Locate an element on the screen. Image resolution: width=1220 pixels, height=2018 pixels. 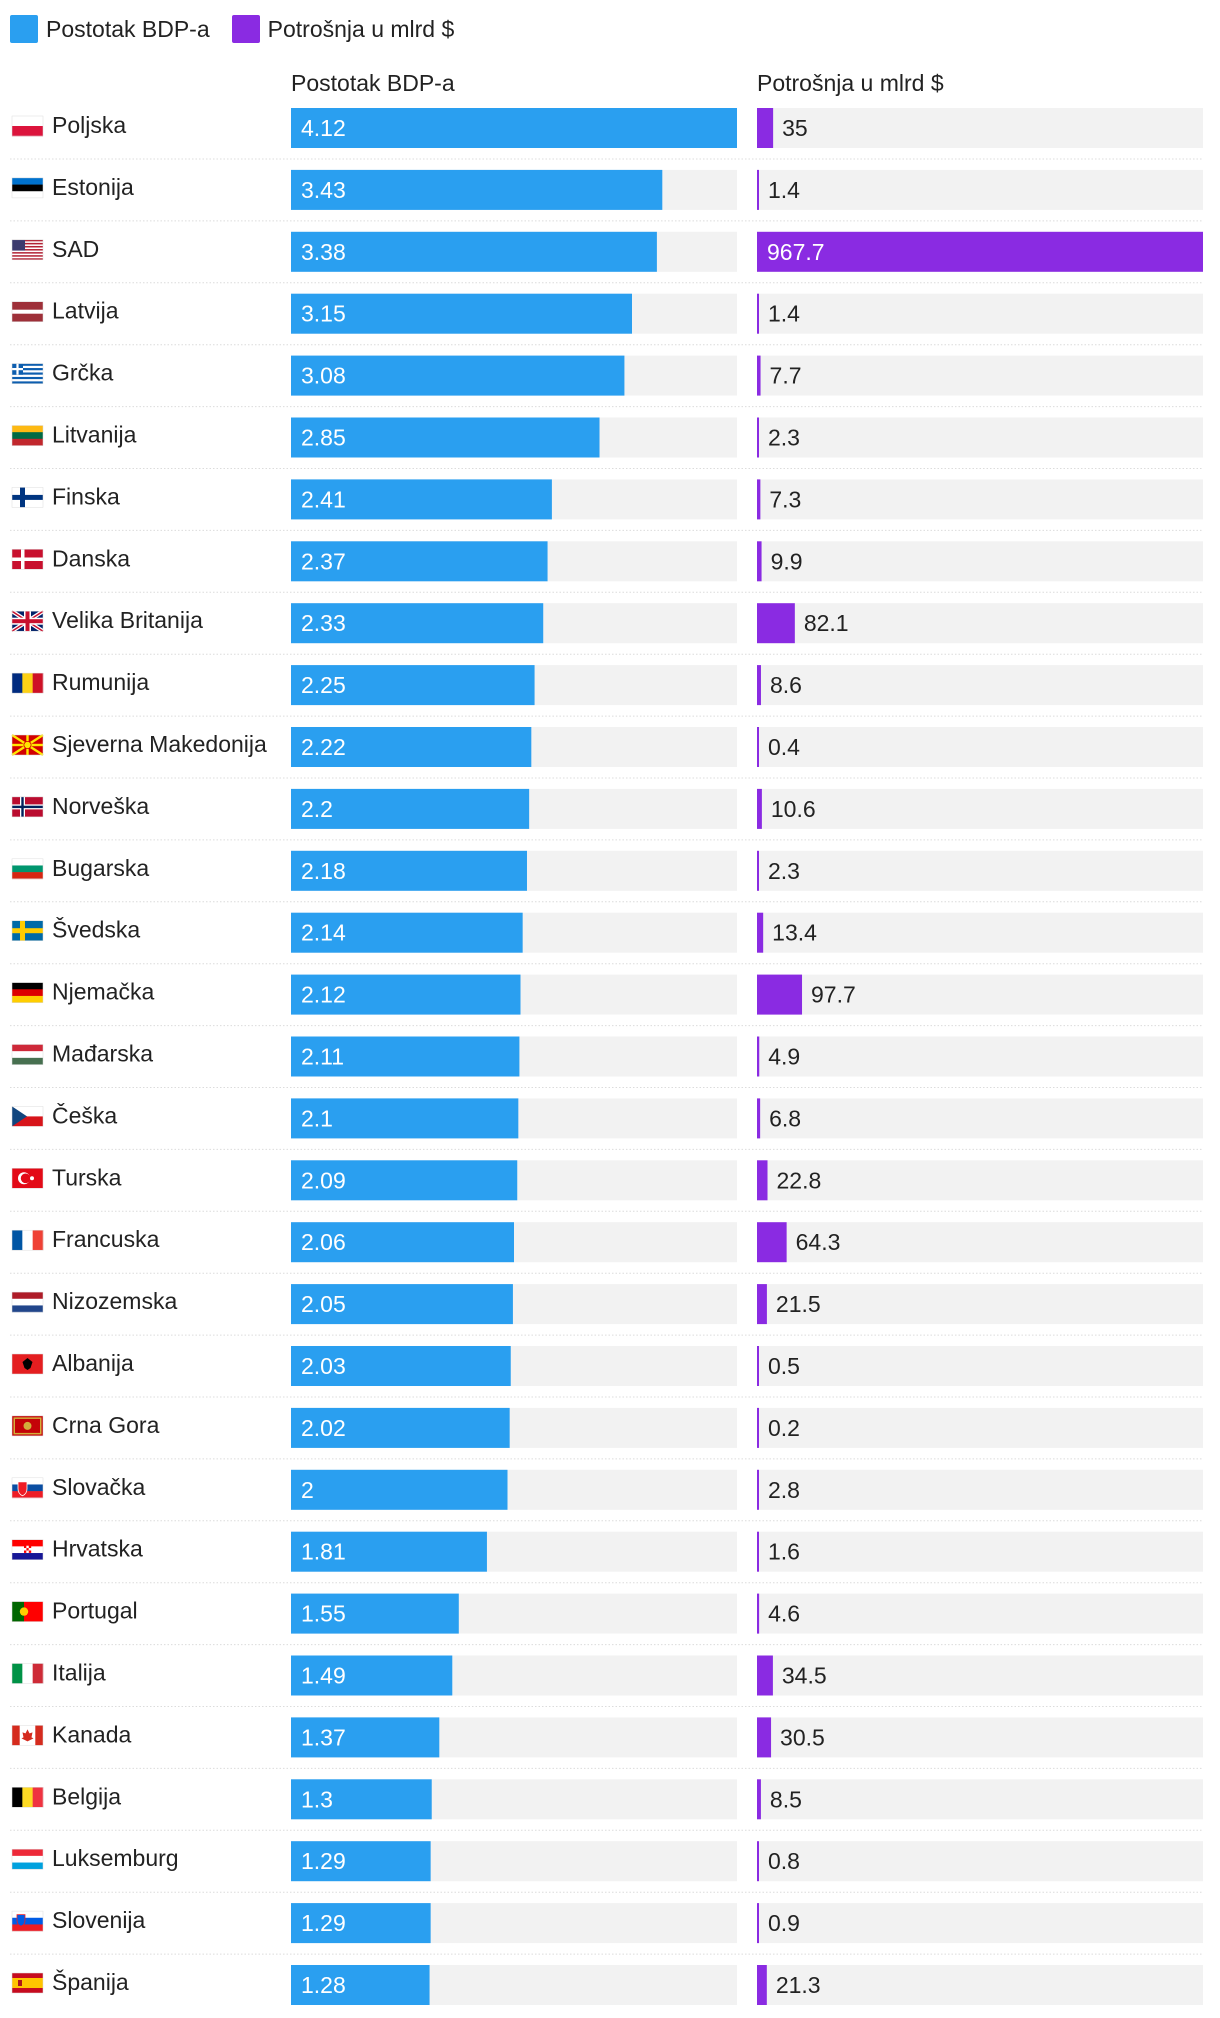
chart-row: Belgija 1.3 8.5 is located at coordinates (606, 1805).